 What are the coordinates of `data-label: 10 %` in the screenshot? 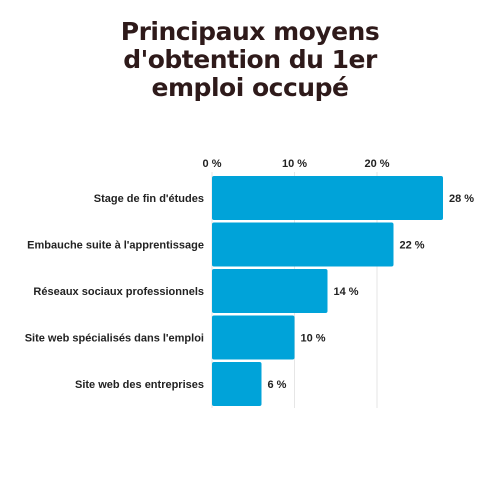 It's located at (313, 339).